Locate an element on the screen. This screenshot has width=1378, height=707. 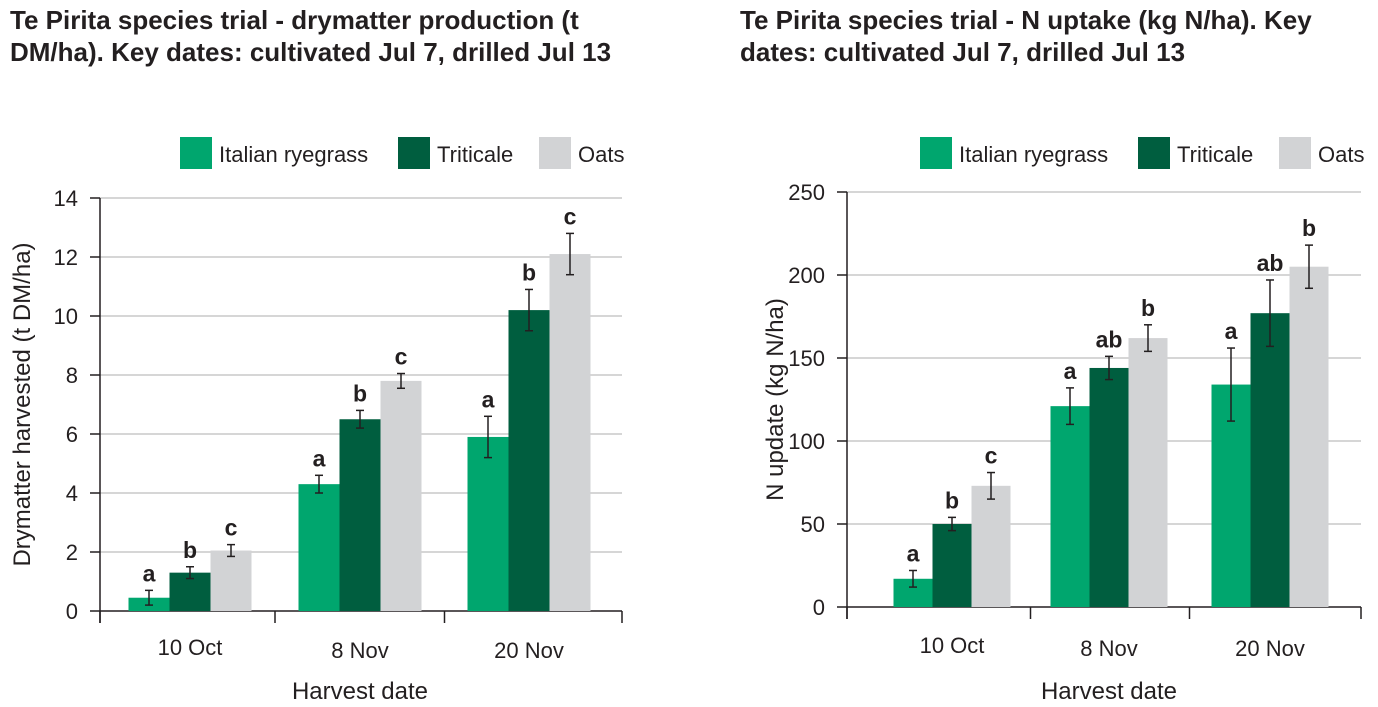
y-tick-label: 4 is located at coordinates (72, 493).